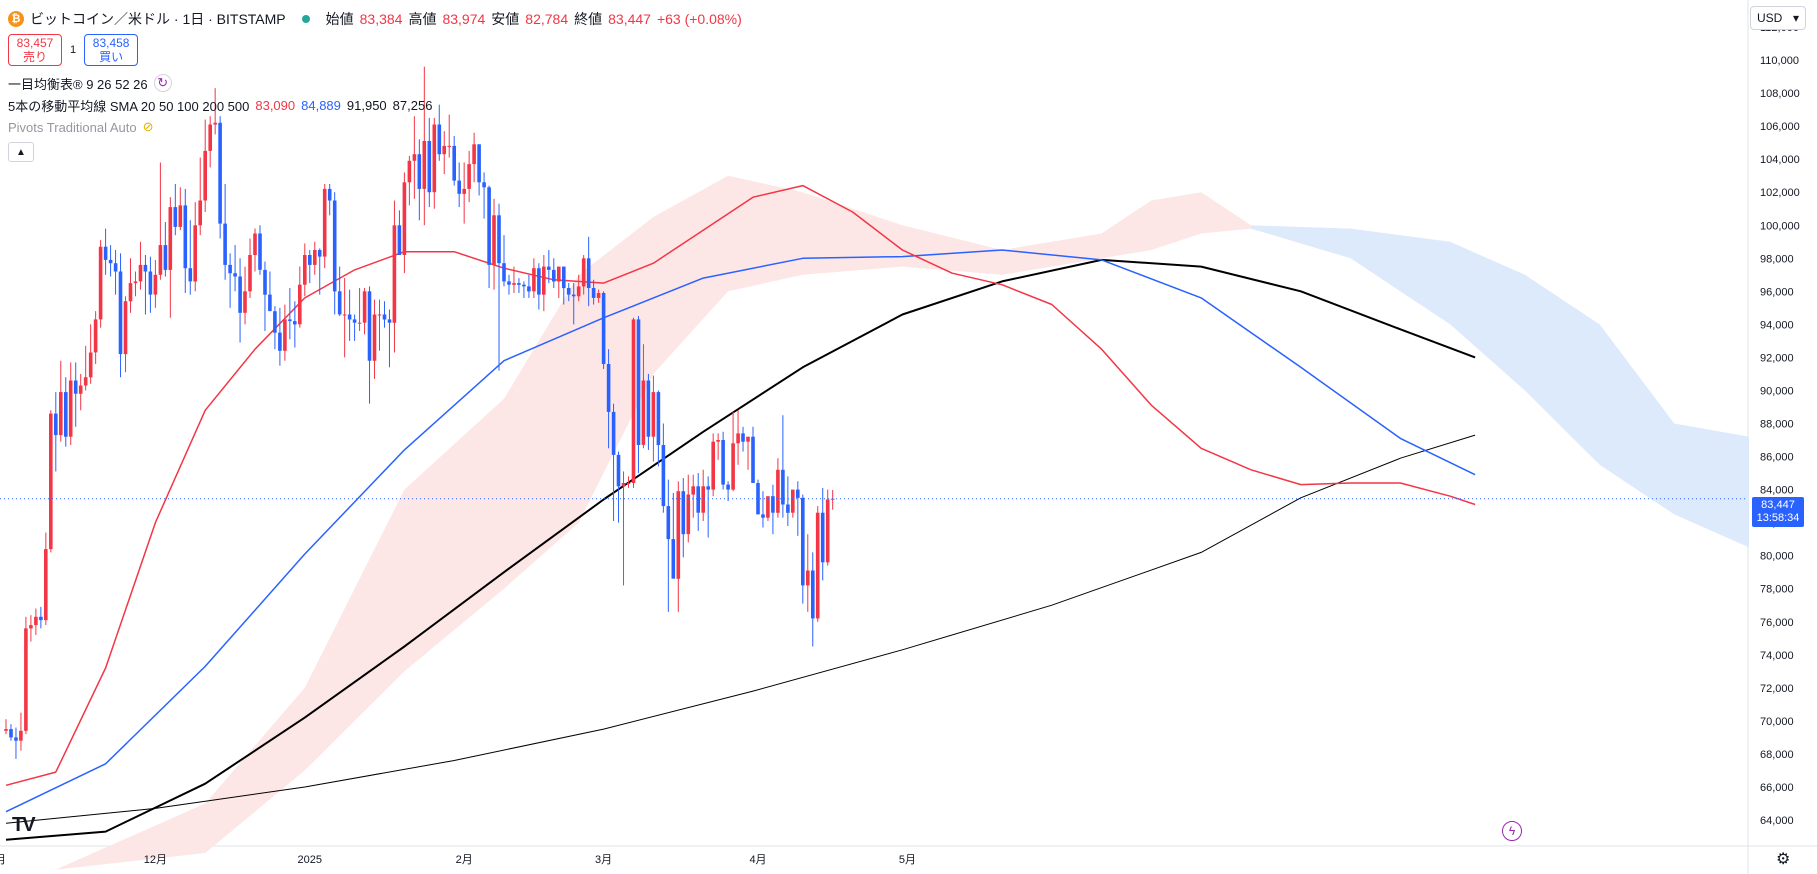 The image size is (1817, 874). Describe the element at coordinates (1778, 505) in the screenshot. I see `last-price-value: 83,447` at that location.